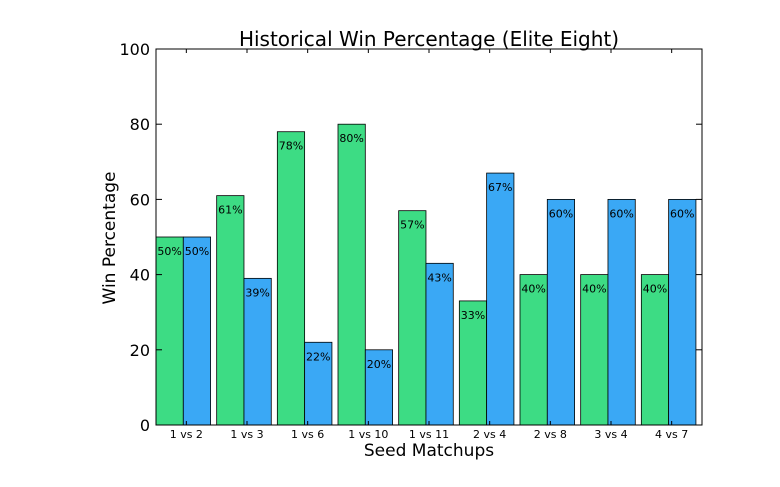 This screenshot has height=487, width=780. Describe the element at coordinates (621, 213) in the screenshot. I see `data-label-series2-8: 60%` at that location.